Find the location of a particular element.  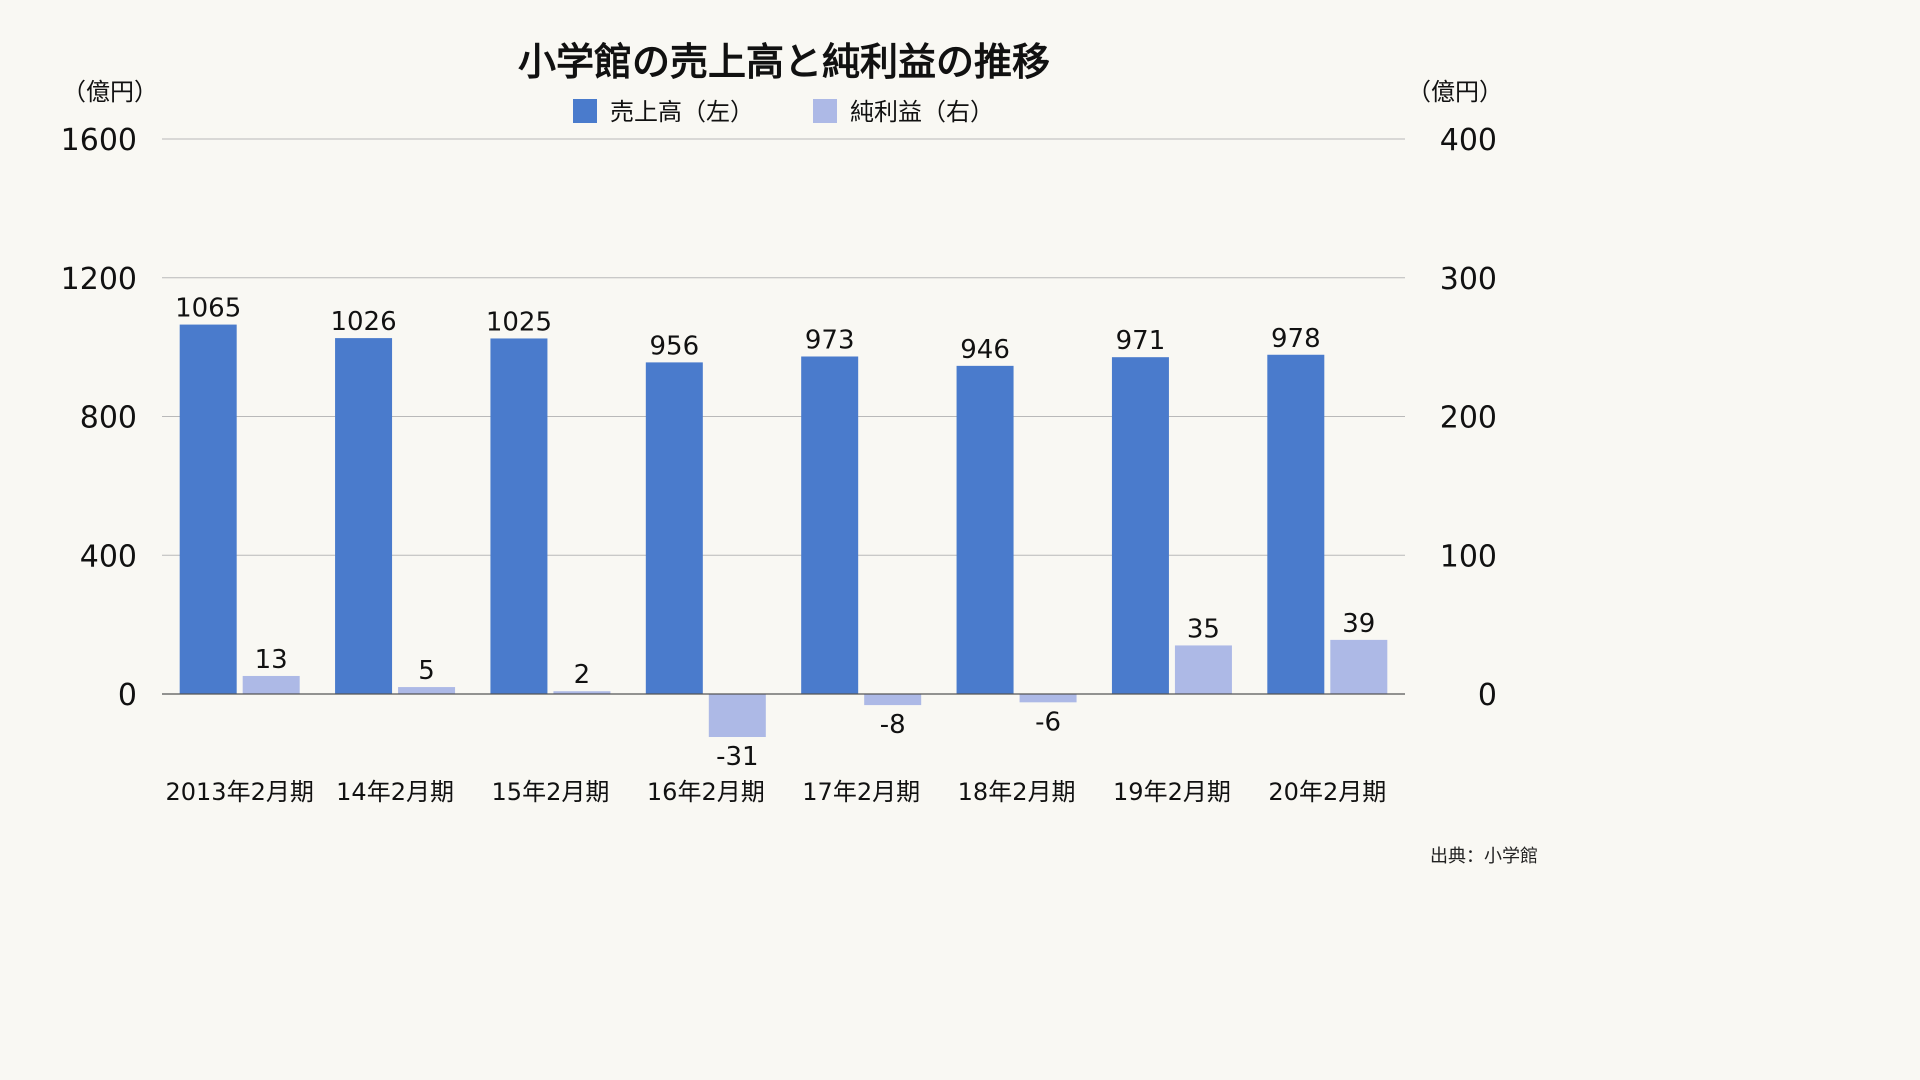

net-income-value-label: 5 is located at coordinates (426, 671).